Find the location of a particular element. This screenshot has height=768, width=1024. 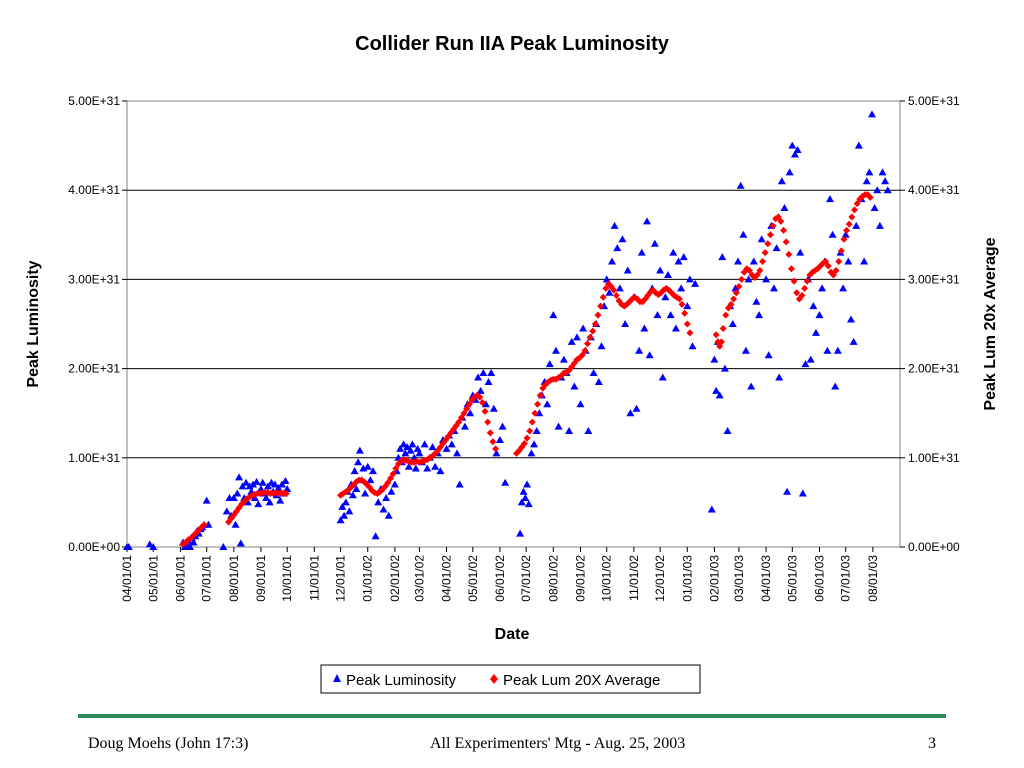

x-tick-label: 07/01/03 is located at coordinates (846, 578).